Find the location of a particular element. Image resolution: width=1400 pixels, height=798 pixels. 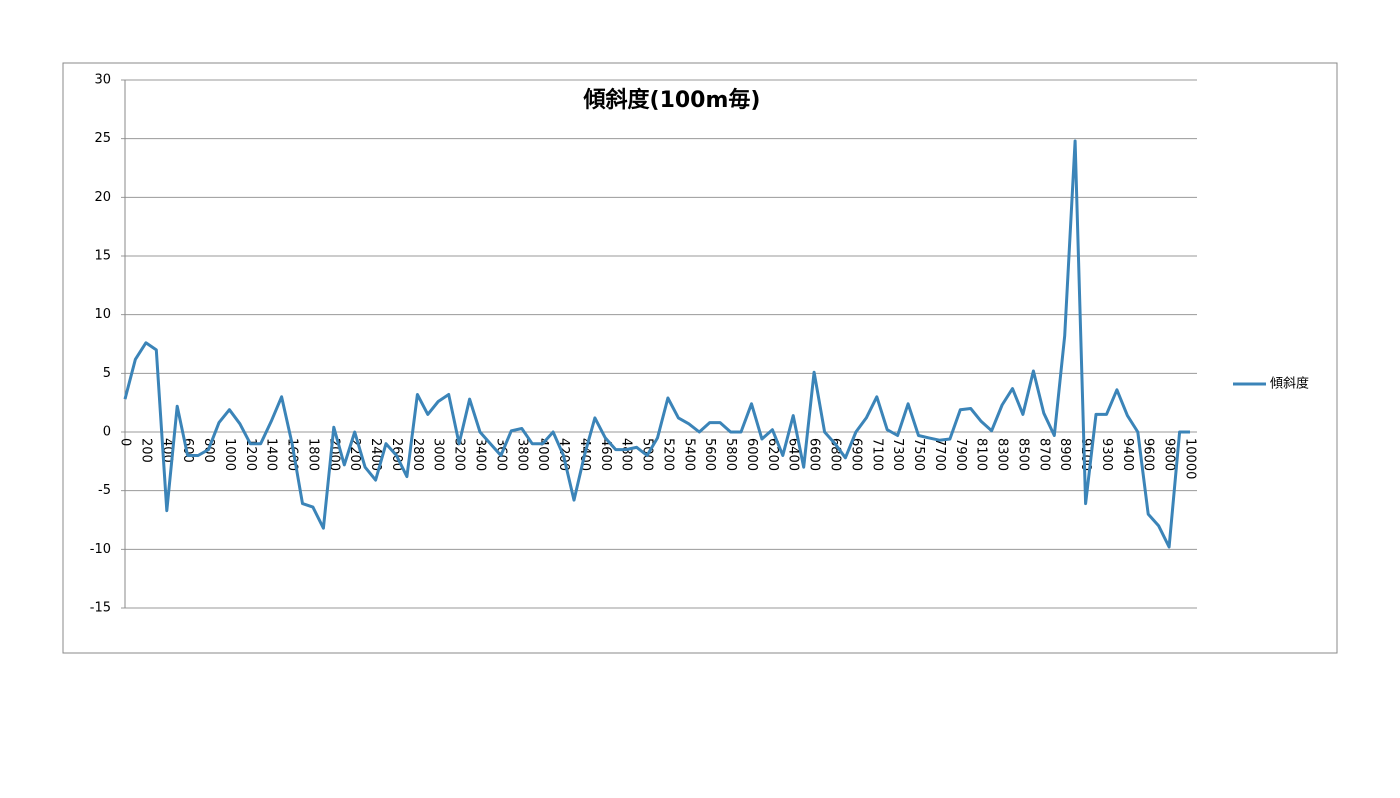

x-tick-label: 1400 is located at coordinates (271, 454).